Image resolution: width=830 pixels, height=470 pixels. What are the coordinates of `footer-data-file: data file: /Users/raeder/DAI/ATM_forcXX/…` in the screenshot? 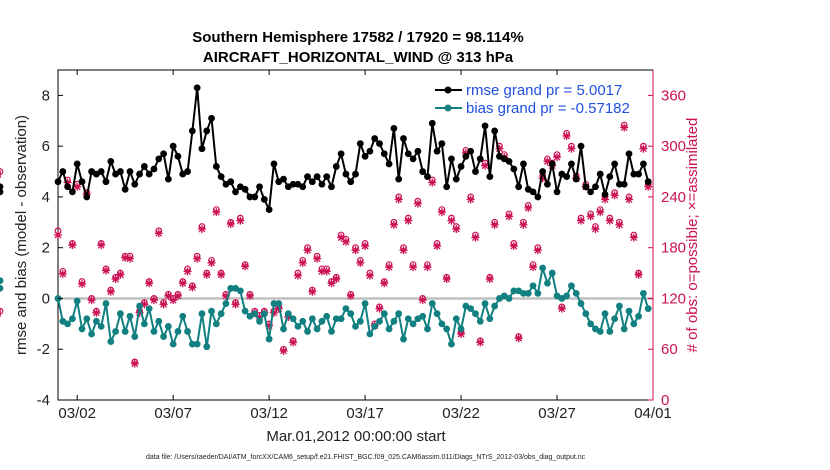 It's located at (366, 457).